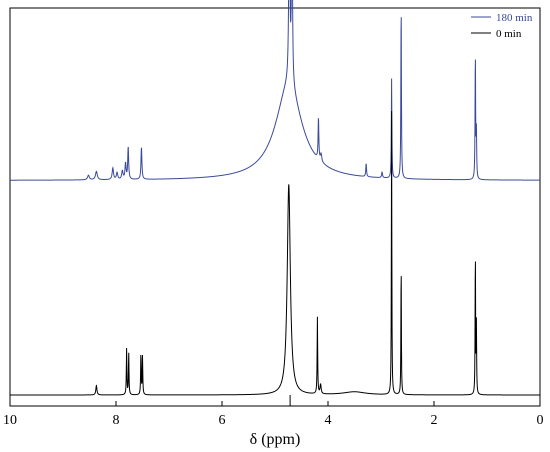 Image resolution: width=550 pixels, height=452 pixels. I want to click on x-tick-label: 0, so click(540, 420).